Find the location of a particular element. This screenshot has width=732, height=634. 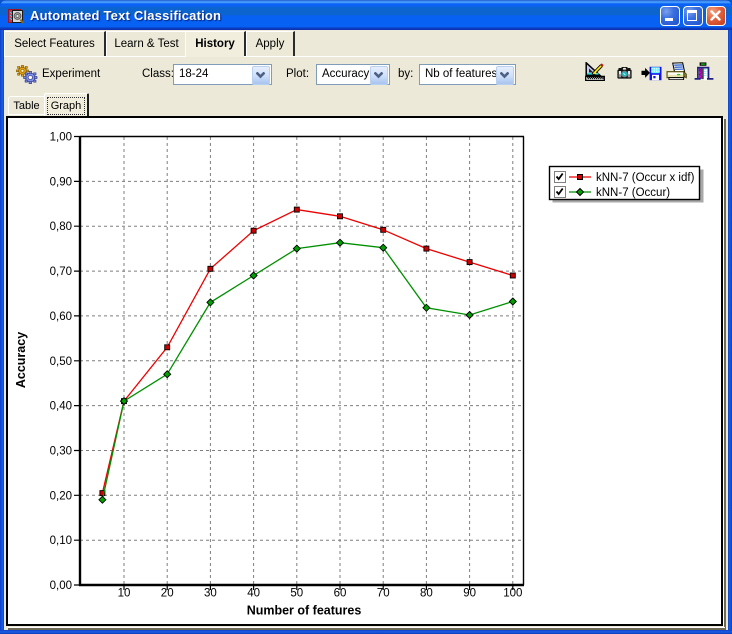

svg-text: 20 is located at coordinates (167, 594).